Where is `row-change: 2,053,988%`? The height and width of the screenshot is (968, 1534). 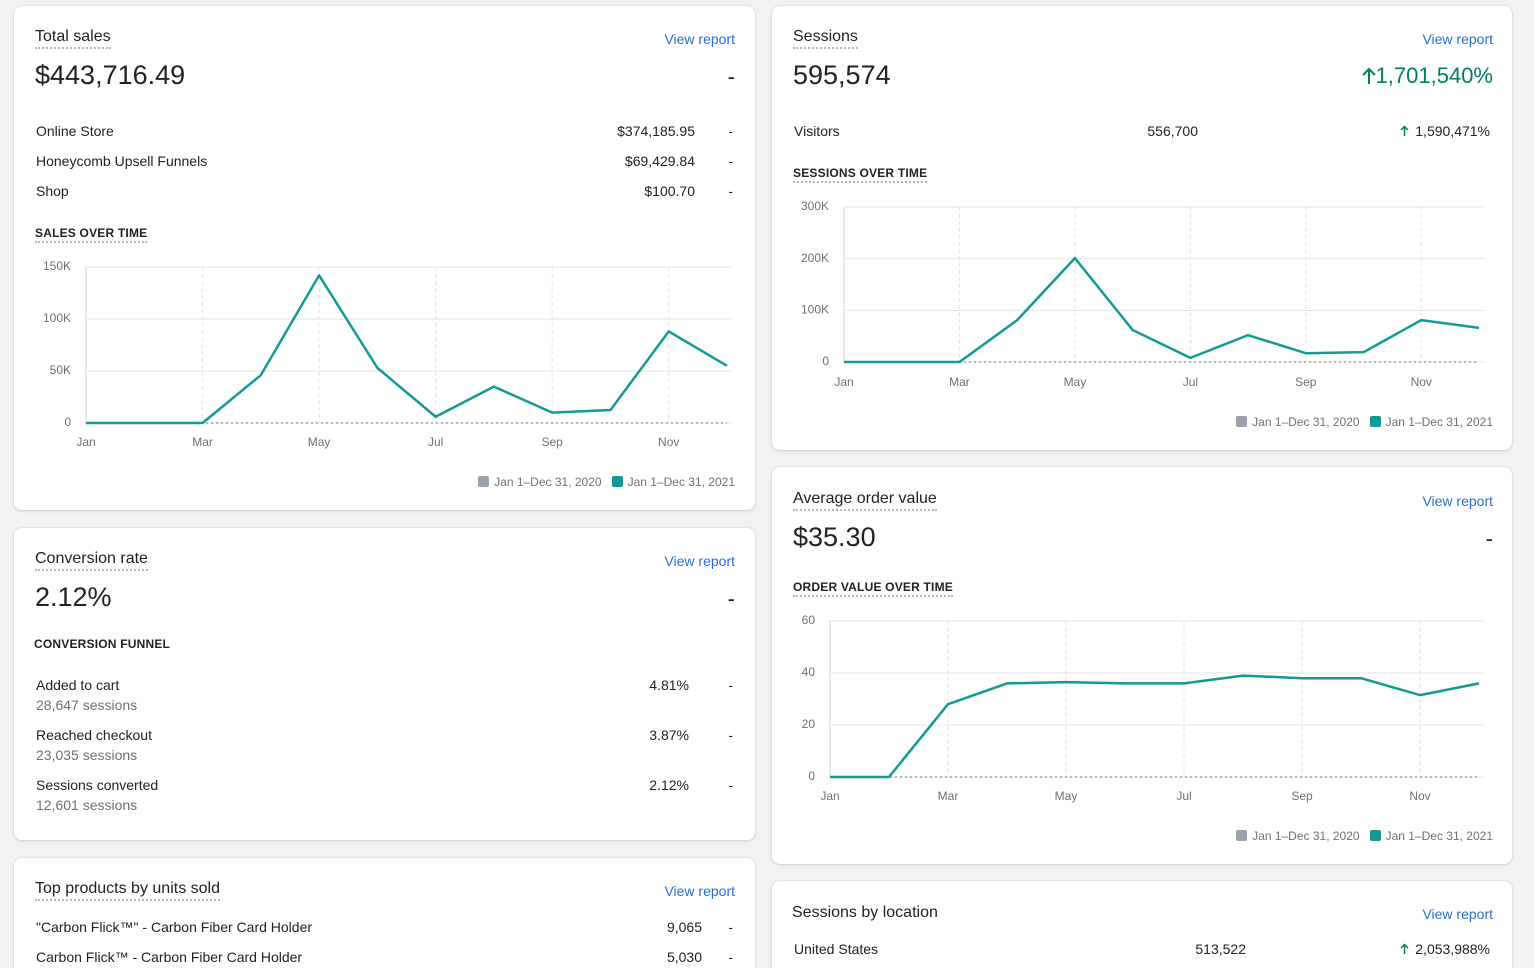
row-change: 2,053,988% is located at coordinates (1445, 949).